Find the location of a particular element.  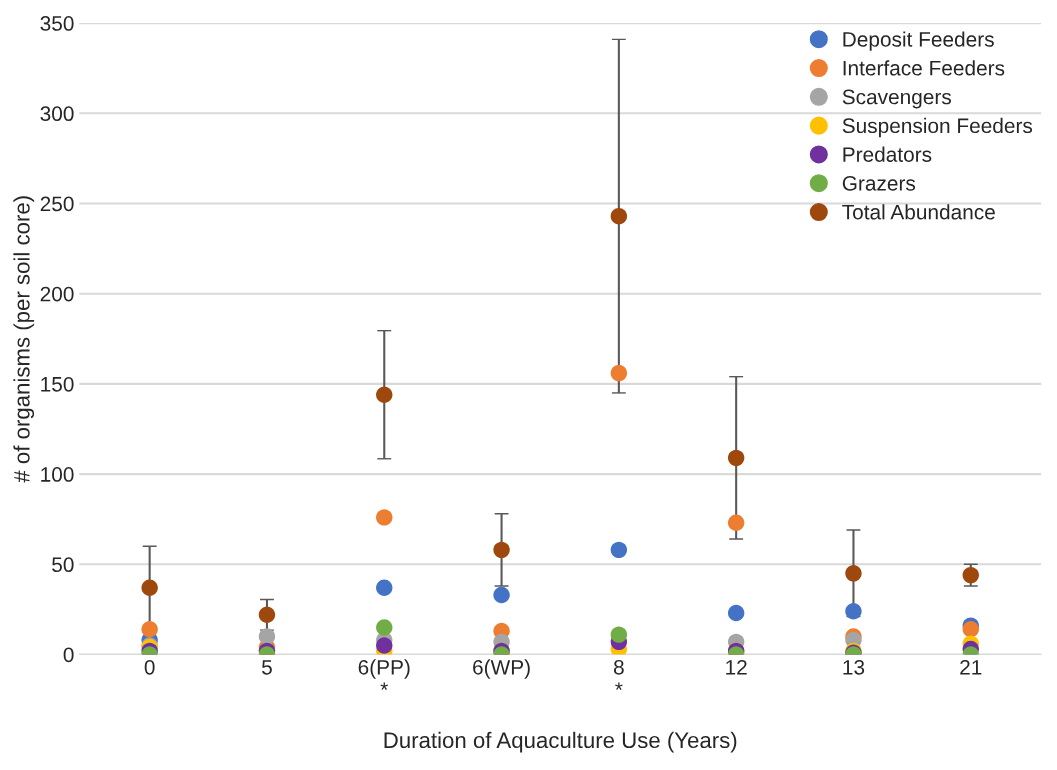

x-tick-label: 12 is located at coordinates (736, 667).